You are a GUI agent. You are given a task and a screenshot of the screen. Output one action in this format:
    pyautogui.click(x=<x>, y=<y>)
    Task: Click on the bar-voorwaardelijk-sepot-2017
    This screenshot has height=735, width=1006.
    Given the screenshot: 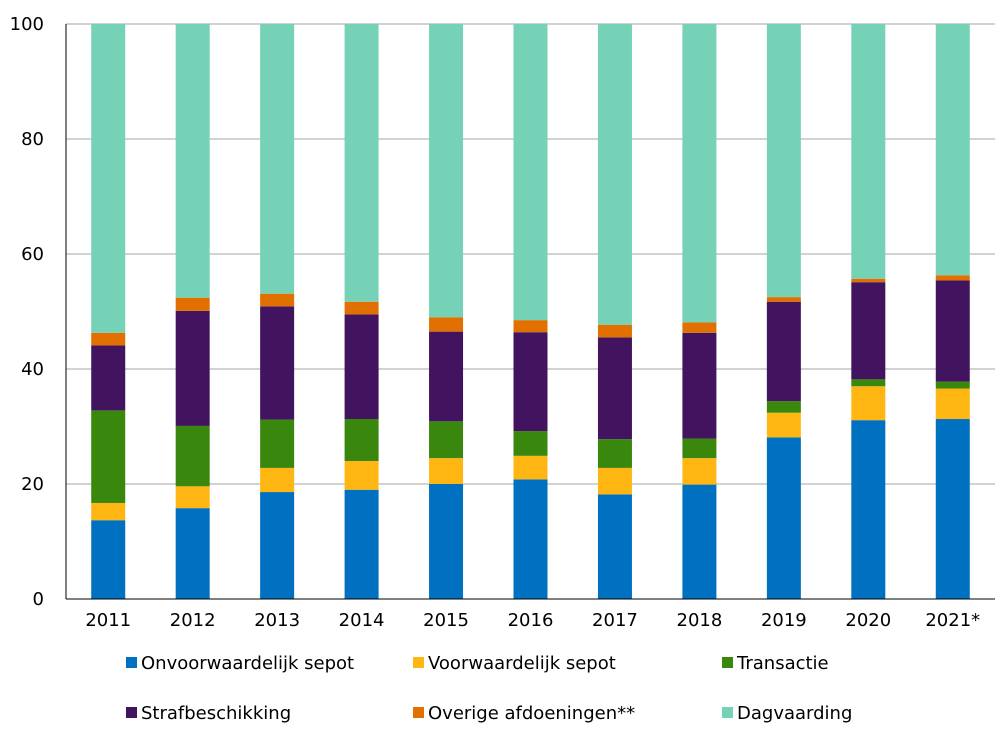 What is the action you would take?
    pyautogui.click(x=614, y=481)
    